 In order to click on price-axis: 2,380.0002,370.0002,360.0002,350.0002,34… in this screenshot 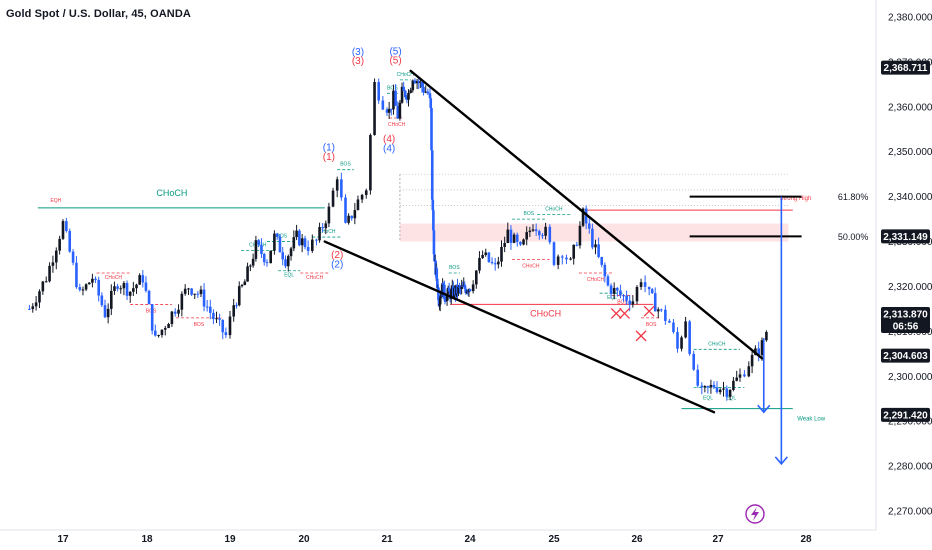, I will do `click(910, 264)`.